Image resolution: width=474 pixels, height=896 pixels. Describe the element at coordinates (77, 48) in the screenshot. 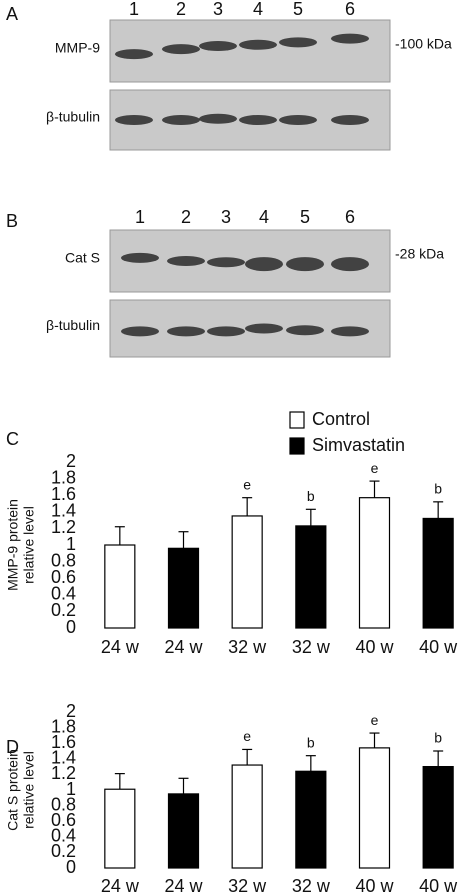

I see `row-label: MMP-9` at that location.